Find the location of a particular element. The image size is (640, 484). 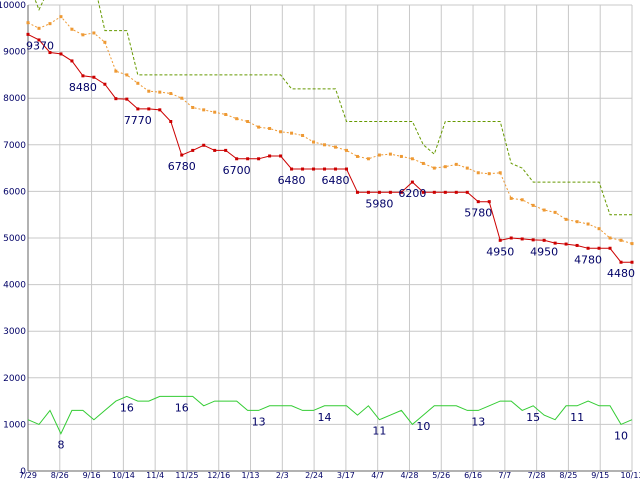

x-tick-label: 10/14 is located at coordinates (123, 475).